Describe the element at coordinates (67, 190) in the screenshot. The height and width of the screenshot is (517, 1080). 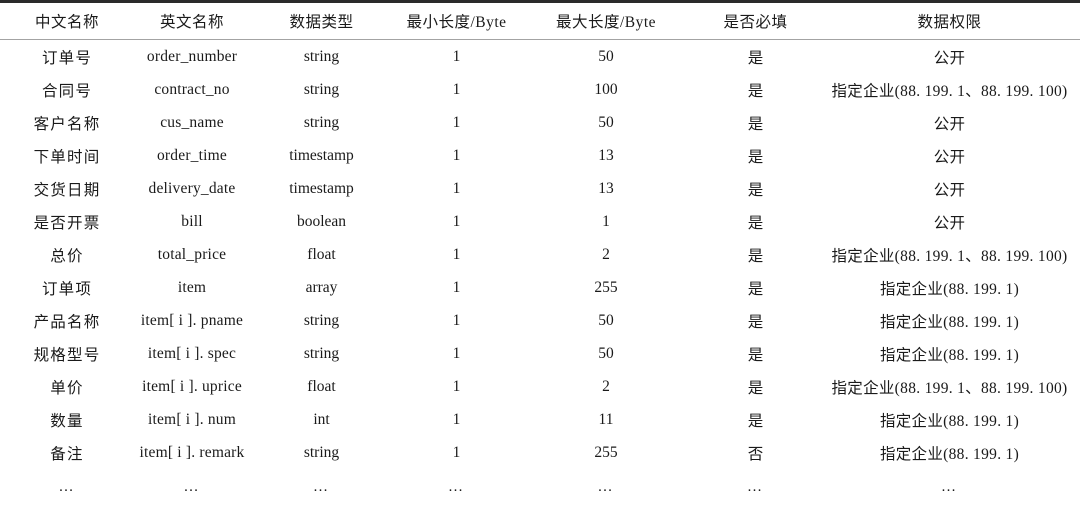
I see `cell-cn-name: 交货日期` at that location.